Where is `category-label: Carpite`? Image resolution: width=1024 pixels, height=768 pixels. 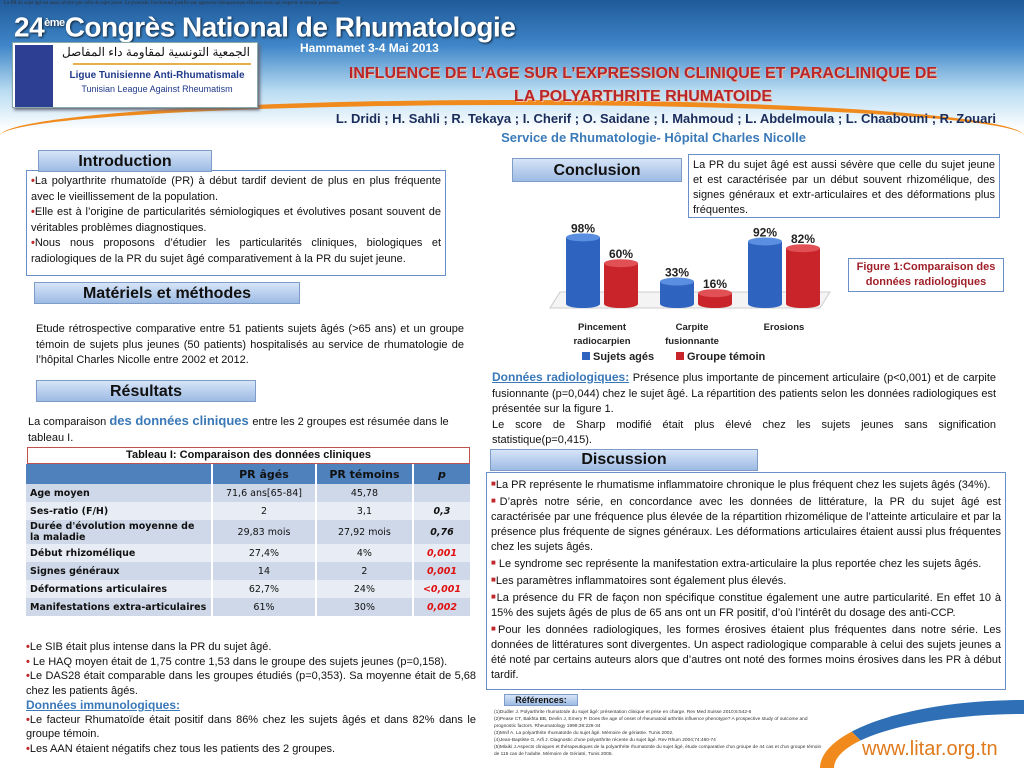
category-label: Carpite is located at coordinates (692, 327).